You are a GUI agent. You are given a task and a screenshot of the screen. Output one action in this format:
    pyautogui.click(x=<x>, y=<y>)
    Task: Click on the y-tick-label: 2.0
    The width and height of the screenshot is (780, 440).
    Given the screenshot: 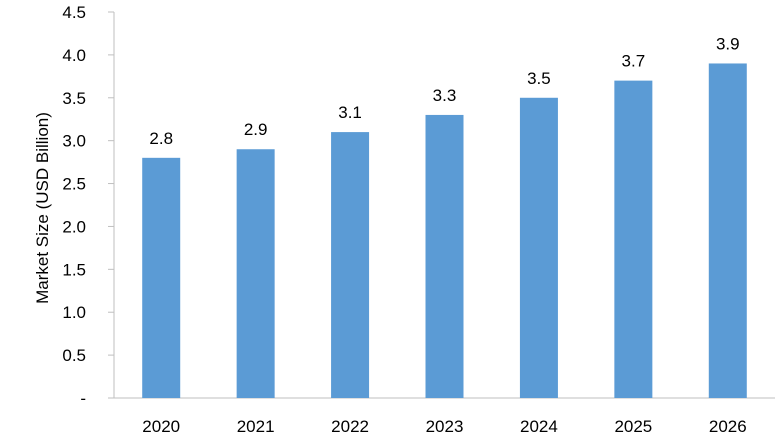 What is the action you would take?
    pyautogui.click(x=74, y=226)
    